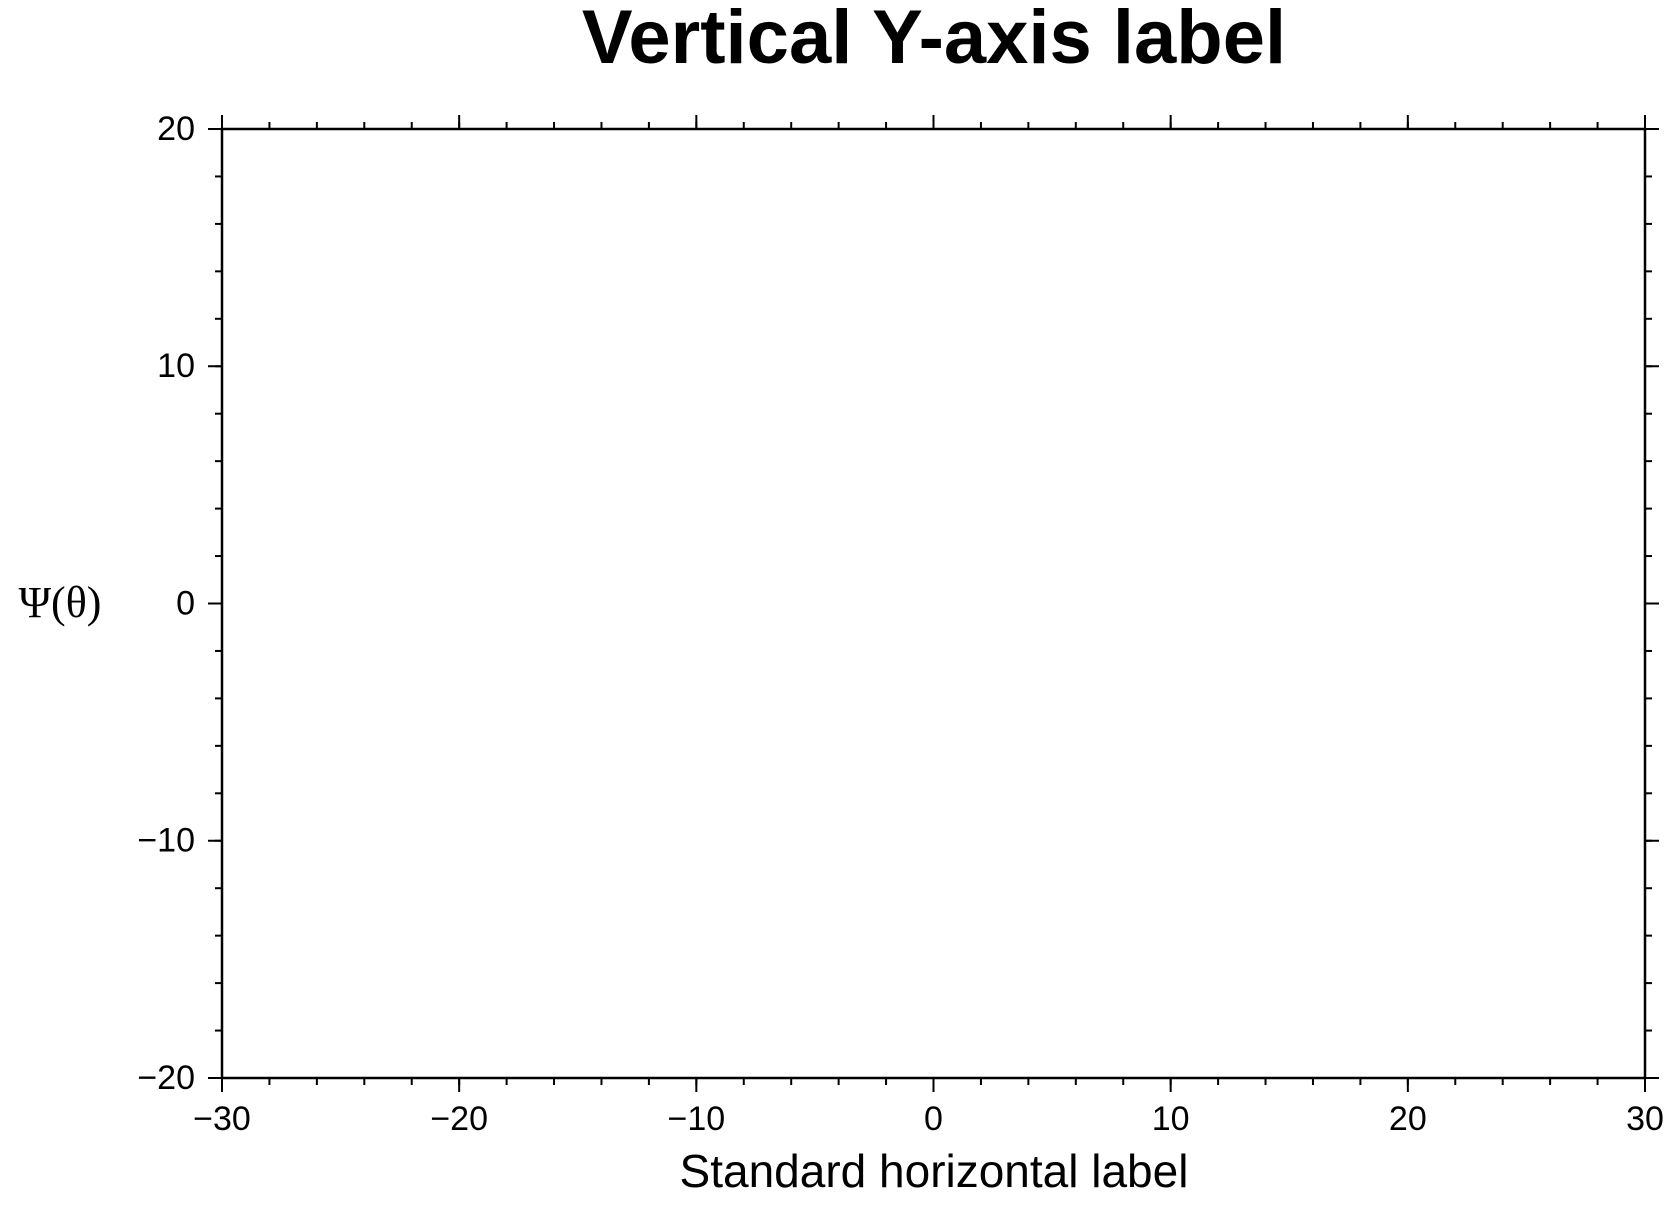 Image resolution: width=1666 pixels, height=1211 pixels. What do you see at coordinates (1171, 1119) in the screenshot?
I see `x-tick-label: 10` at bounding box center [1171, 1119].